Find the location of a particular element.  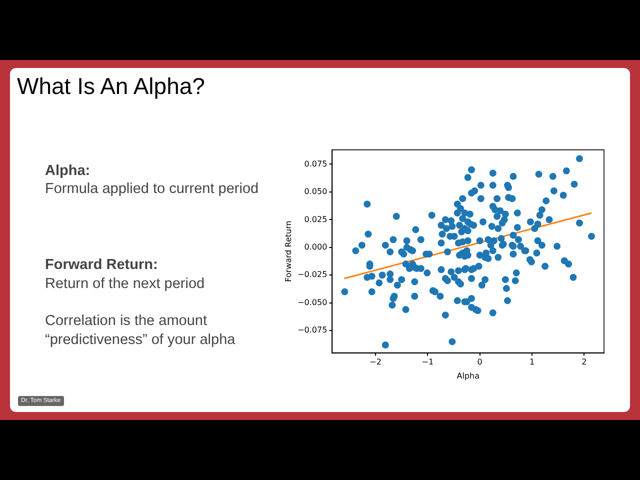

x-tick-label: 2 is located at coordinates (584, 362).